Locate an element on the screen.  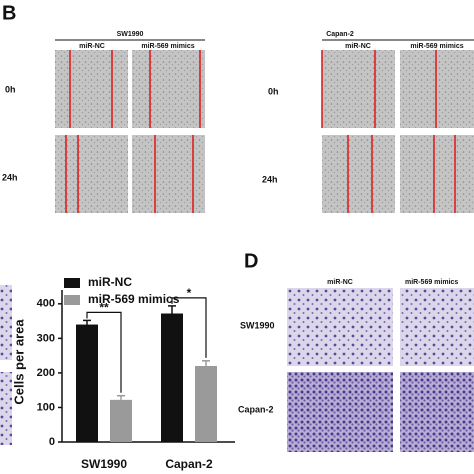
y-tick-label: 0 is located at coordinates (52, 442).